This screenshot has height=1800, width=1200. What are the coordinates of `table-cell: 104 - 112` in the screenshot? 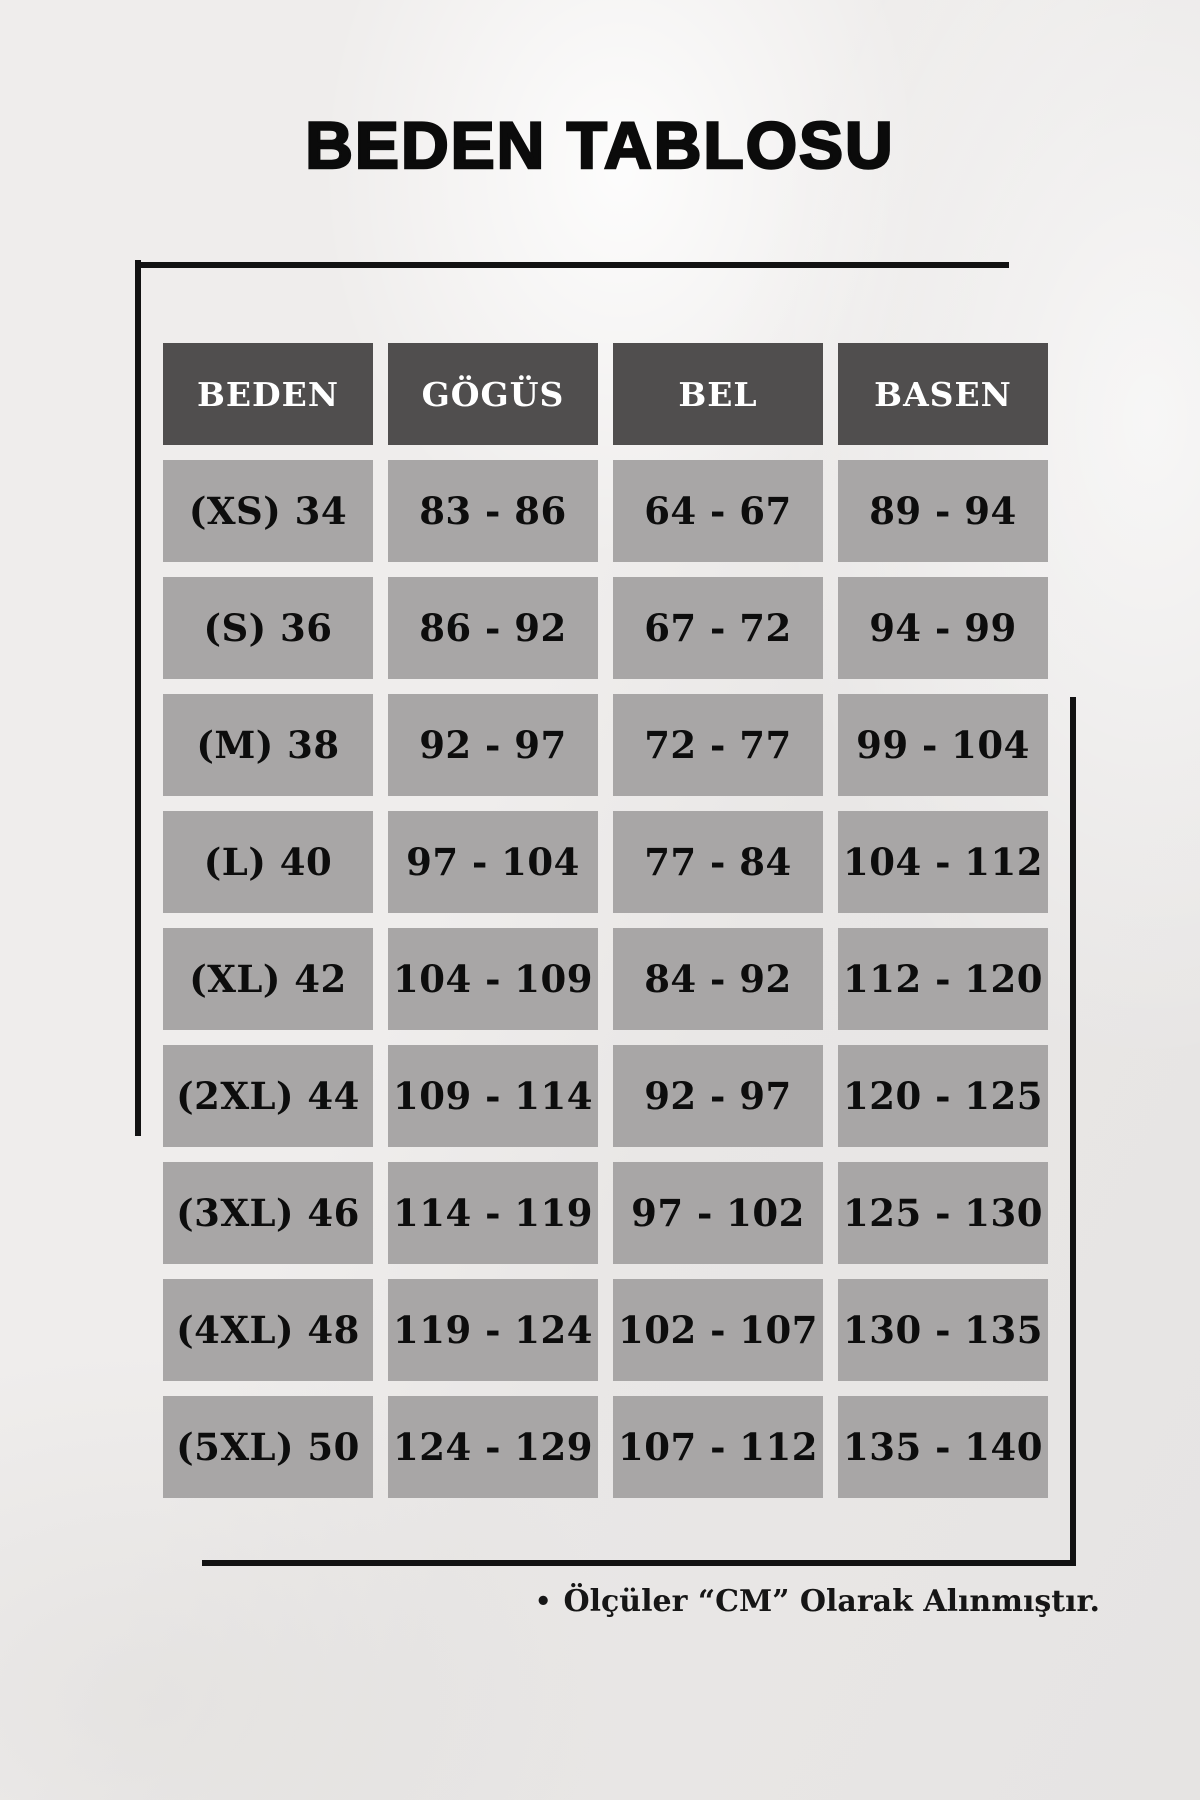 It's located at (943, 862).